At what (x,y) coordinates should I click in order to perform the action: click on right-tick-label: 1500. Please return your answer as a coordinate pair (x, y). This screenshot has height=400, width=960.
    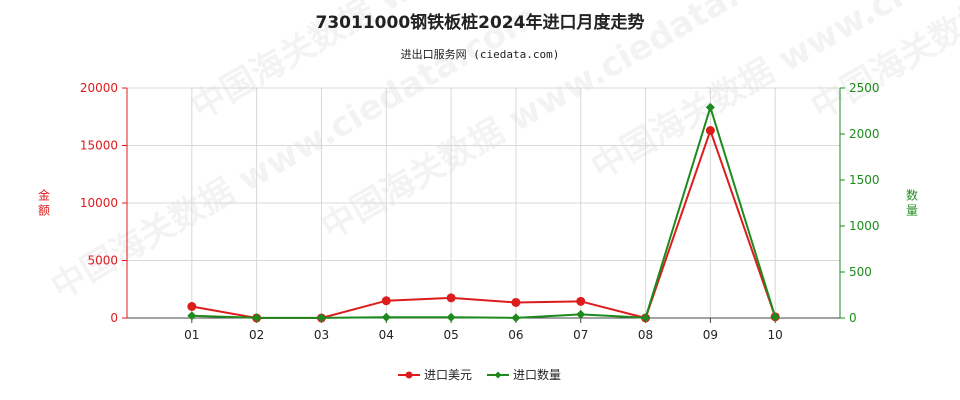
    Looking at the image, I should click on (864, 180).